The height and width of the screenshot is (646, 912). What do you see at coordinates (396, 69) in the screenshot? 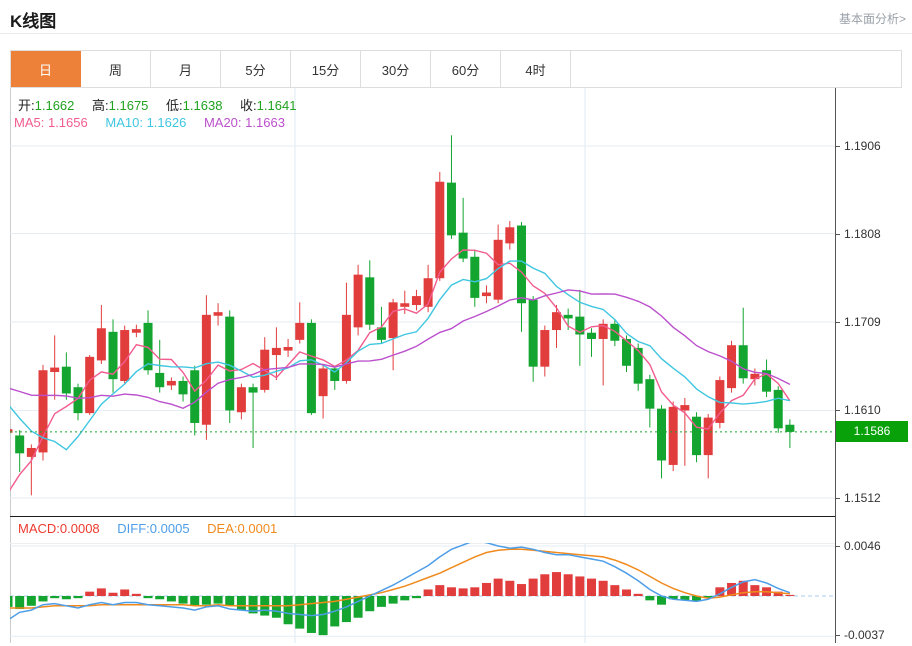
I see `tab-30min: 30分` at bounding box center [396, 69].